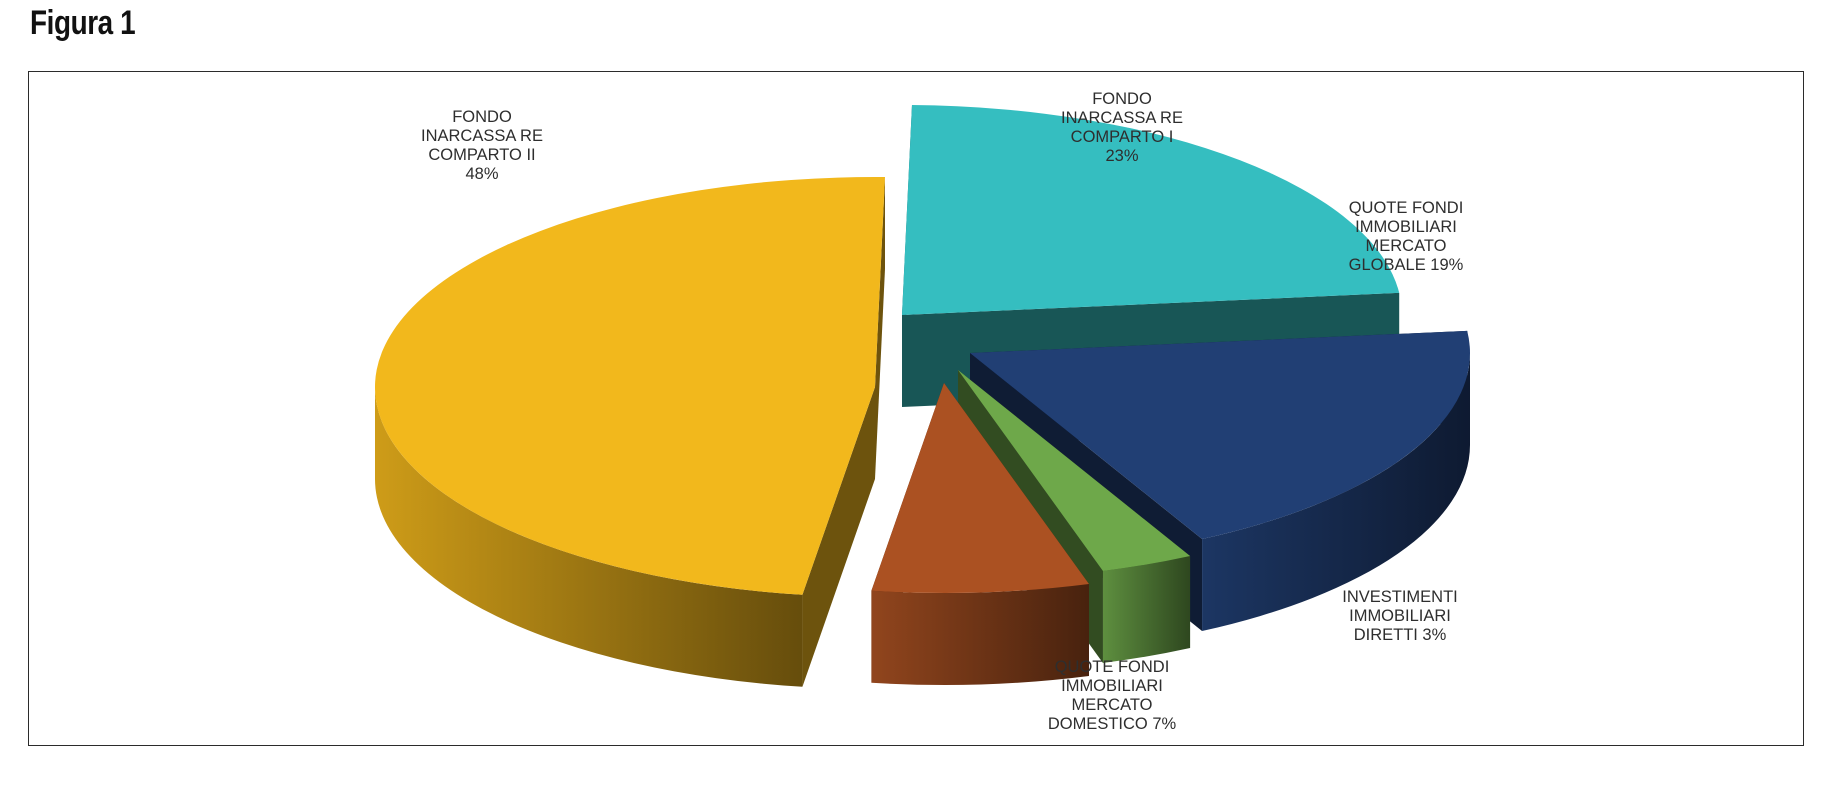 This screenshot has height=796, width=1836. I want to click on slice-label-line: INVESTIMENTI, so click(1400, 597).